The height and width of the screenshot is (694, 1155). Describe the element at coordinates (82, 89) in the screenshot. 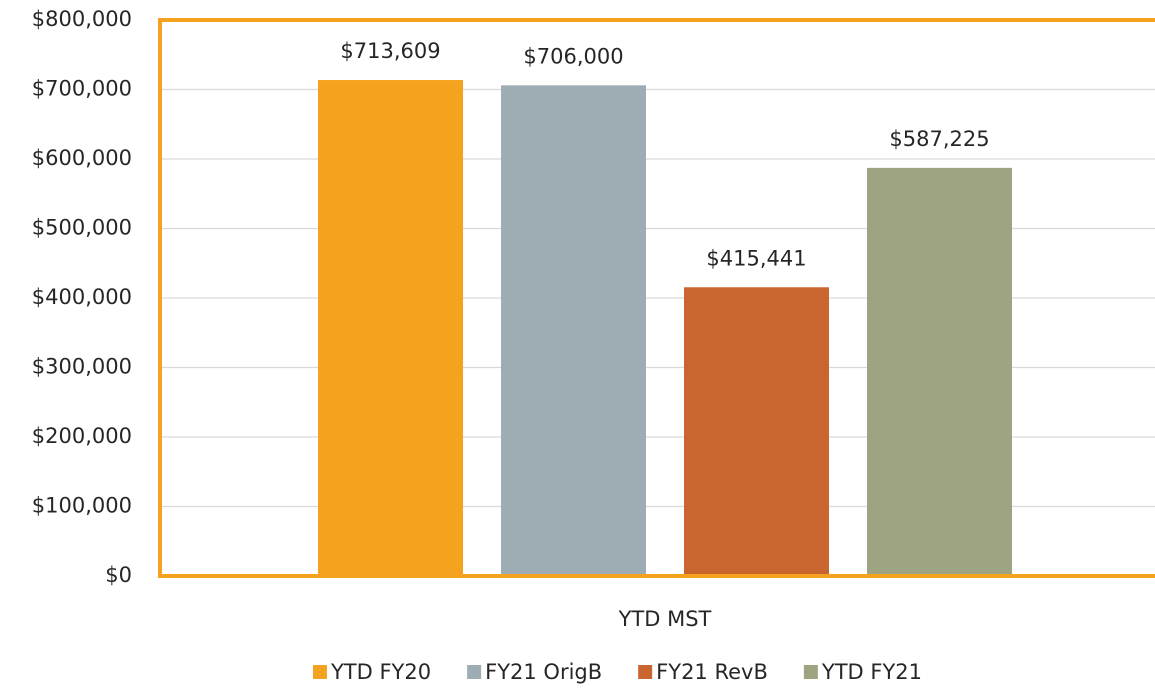

I see `y-tick-label: $700,000` at that location.